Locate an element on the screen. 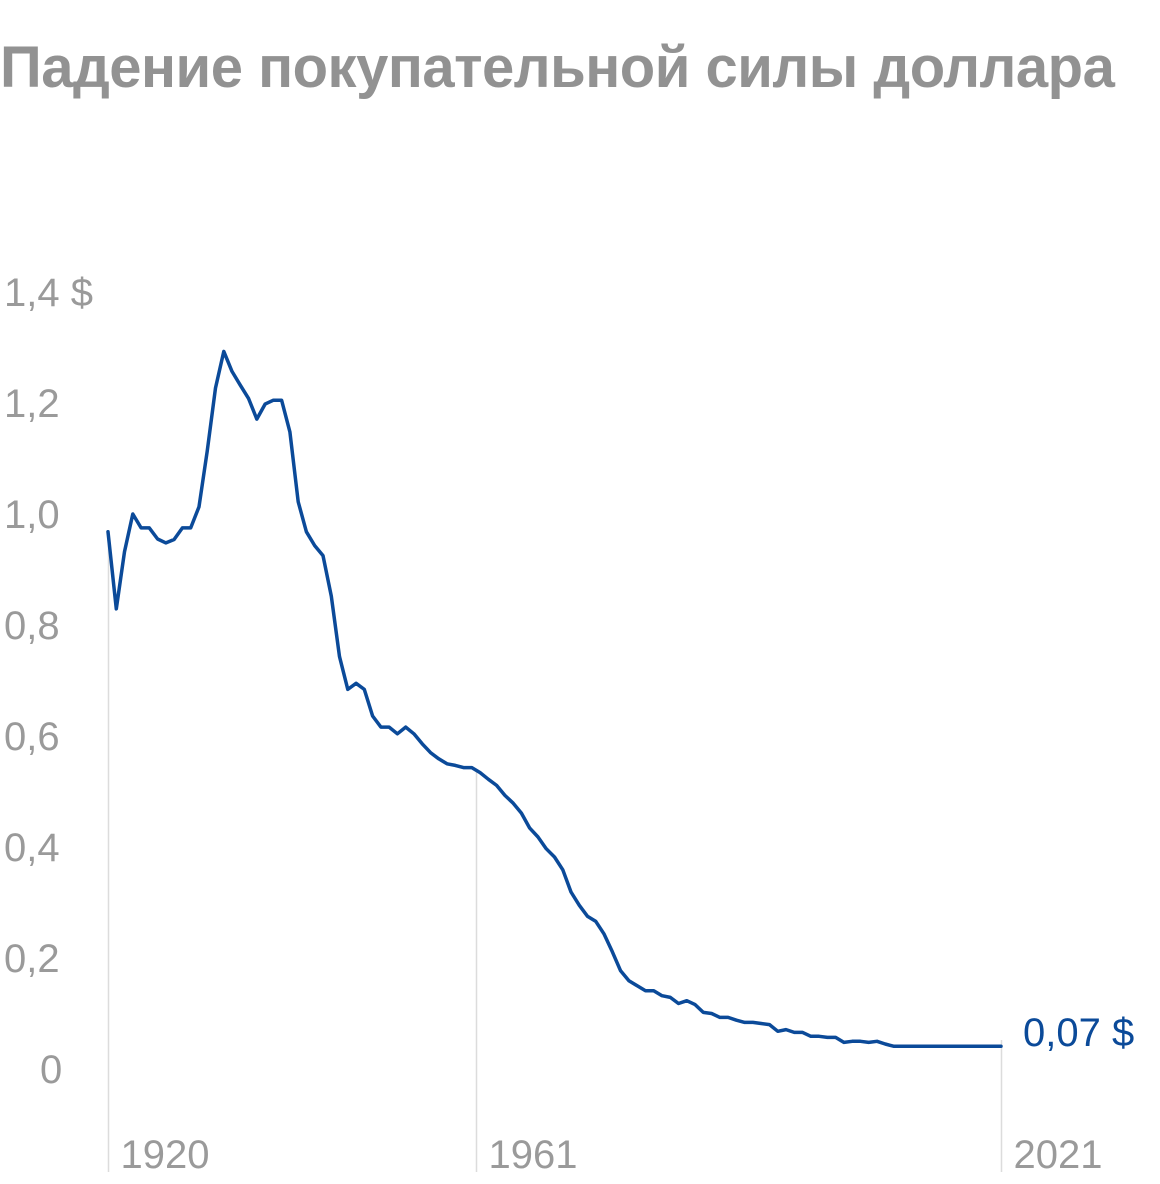 This screenshot has height=1184, width=1160. y-tick-label: 0,8 is located at coordinates (32, 626).